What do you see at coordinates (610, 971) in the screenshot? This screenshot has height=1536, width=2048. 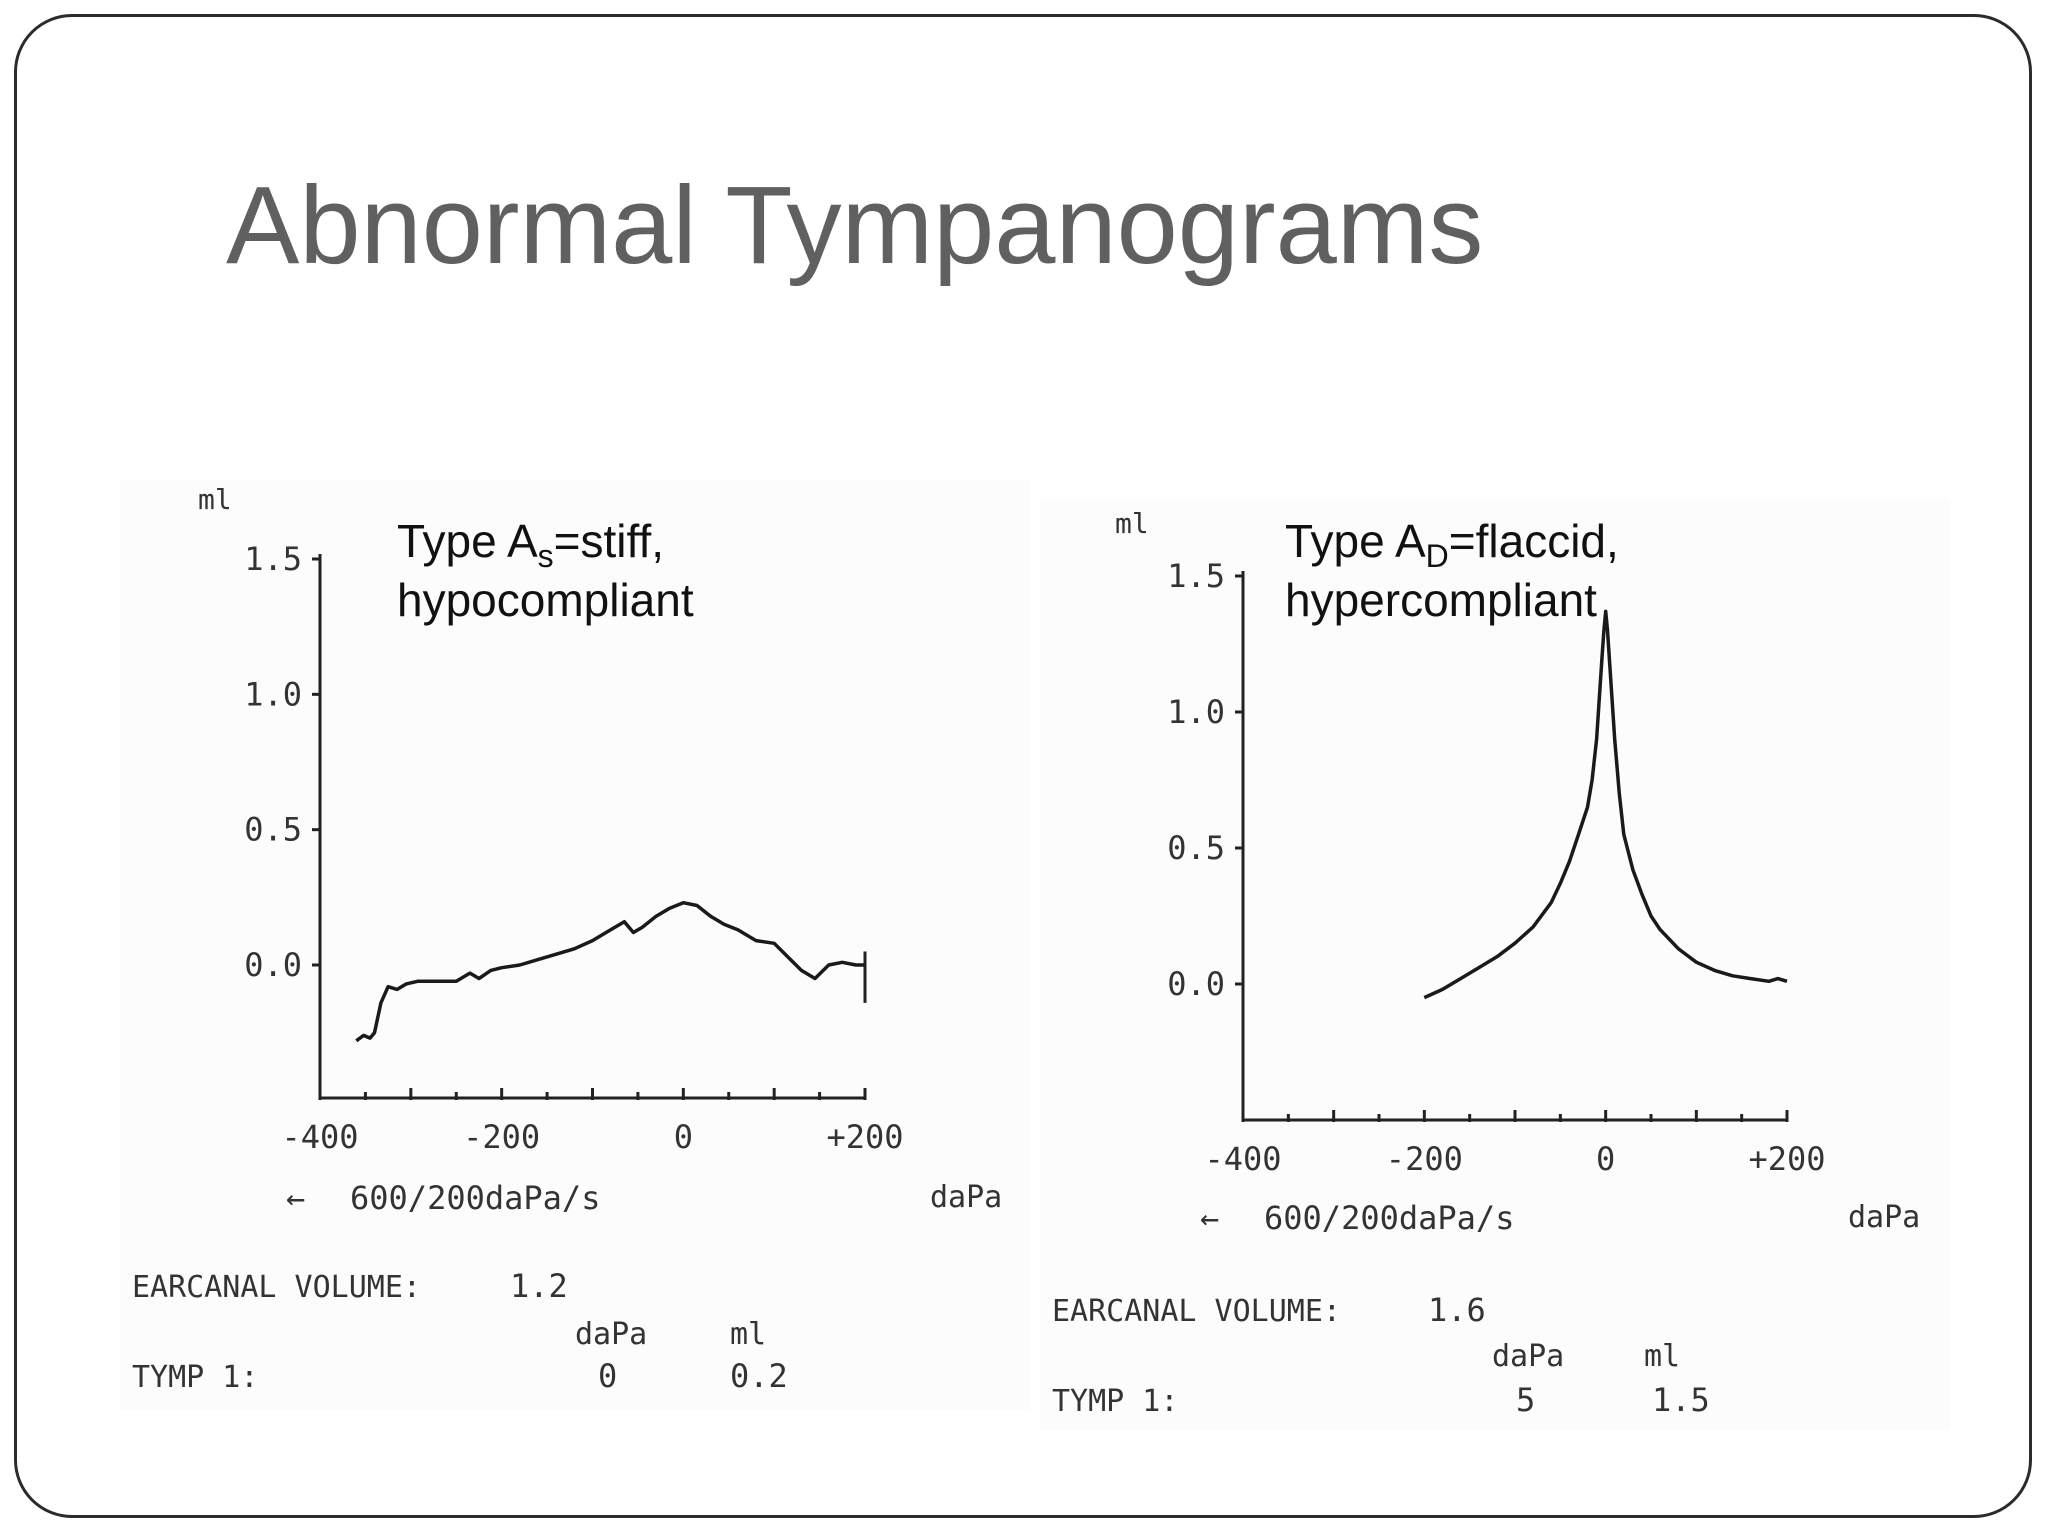 I see `tympanogram-curve-stiff` at bounding box center [610, 971].